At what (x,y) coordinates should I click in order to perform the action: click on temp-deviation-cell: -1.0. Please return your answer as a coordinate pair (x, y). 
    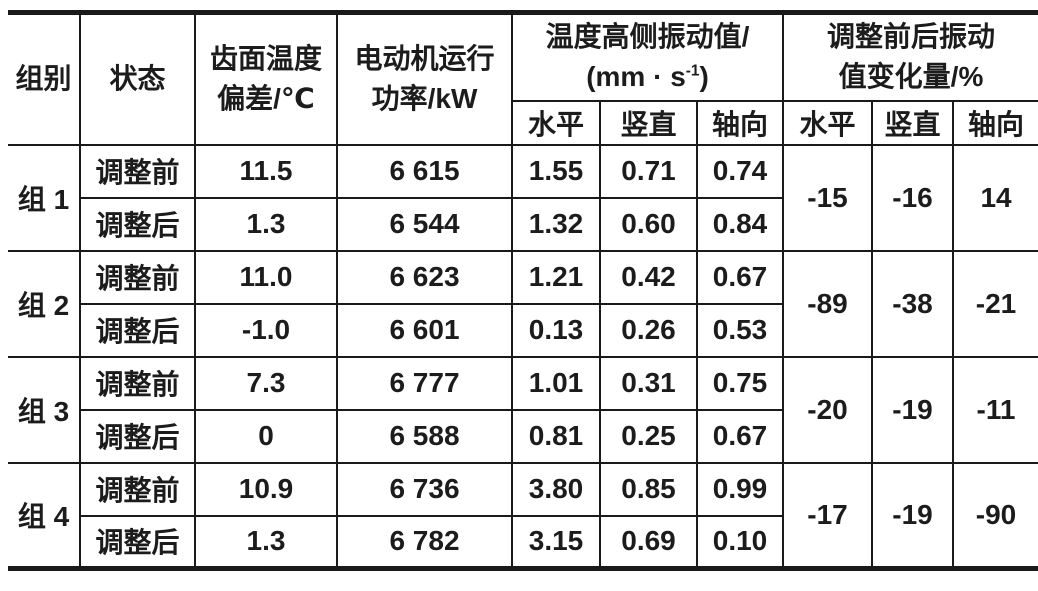
    Looking at the image, I should click on (266, 330).